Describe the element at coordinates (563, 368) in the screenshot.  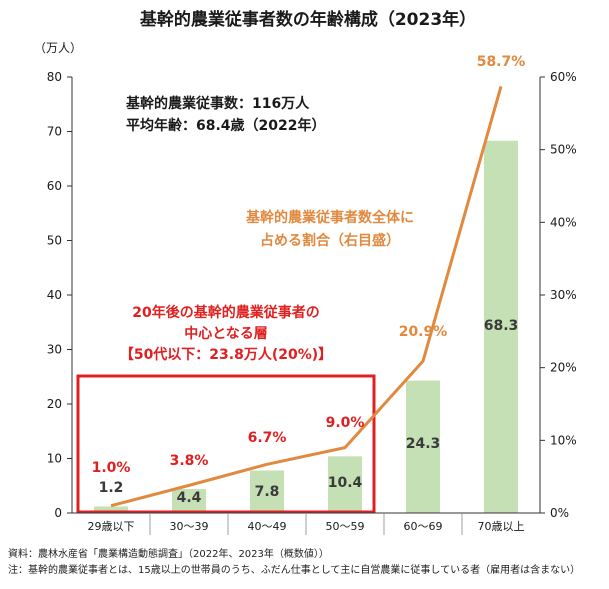
I see `right-tick-label: 20%` at that location.